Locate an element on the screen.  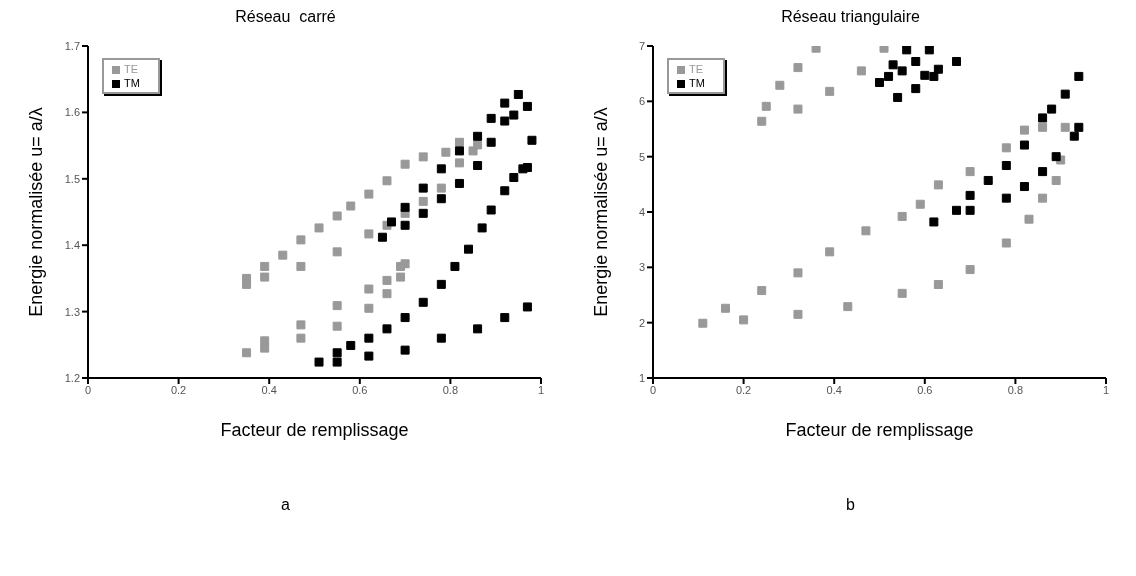
y-tick-label: 5 is located at coordinates (641, 156).